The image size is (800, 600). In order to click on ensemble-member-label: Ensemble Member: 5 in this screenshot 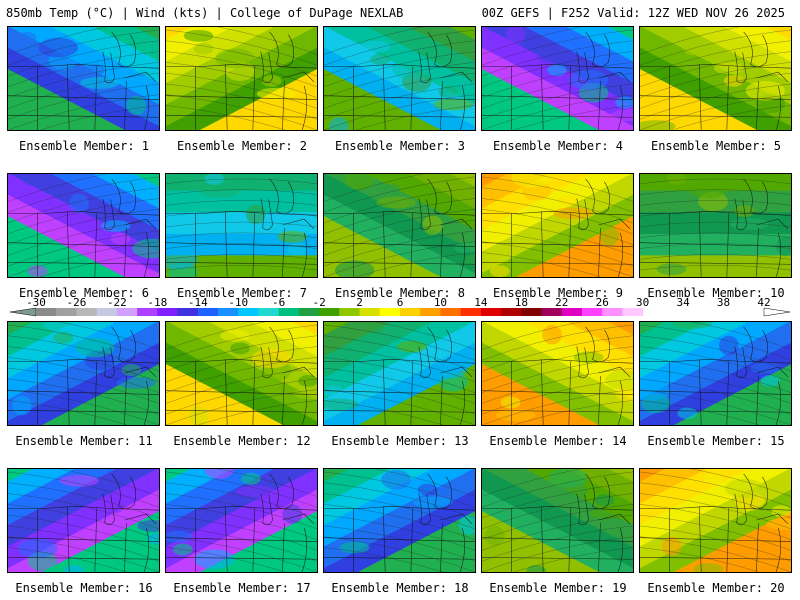, I will do `click(716, 146)`.